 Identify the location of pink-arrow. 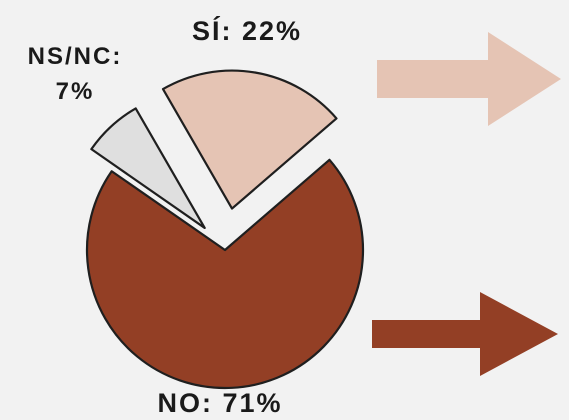
(469, 79).